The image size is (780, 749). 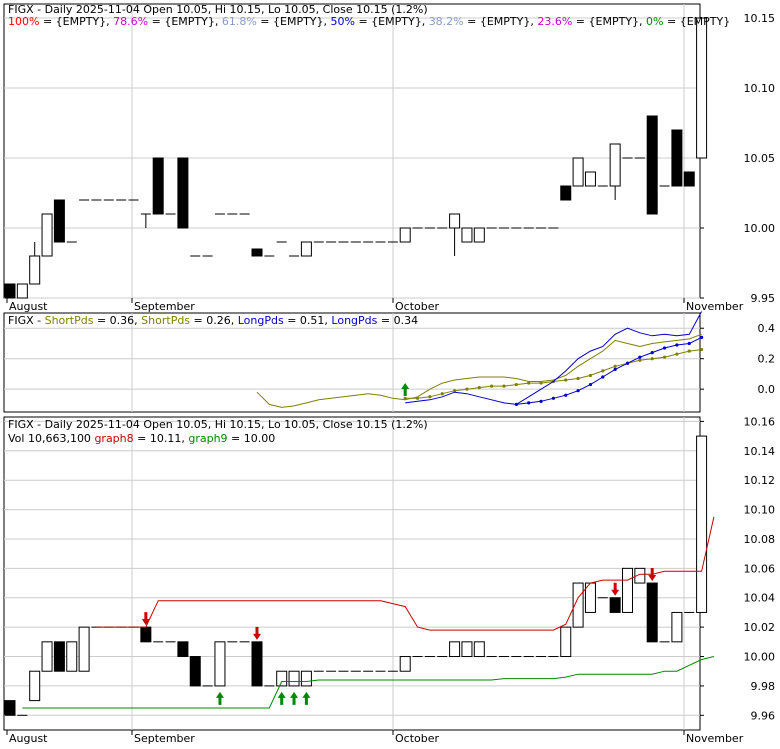 I want to click on y-tick-label: 10.02, so click(x=760, y=627).